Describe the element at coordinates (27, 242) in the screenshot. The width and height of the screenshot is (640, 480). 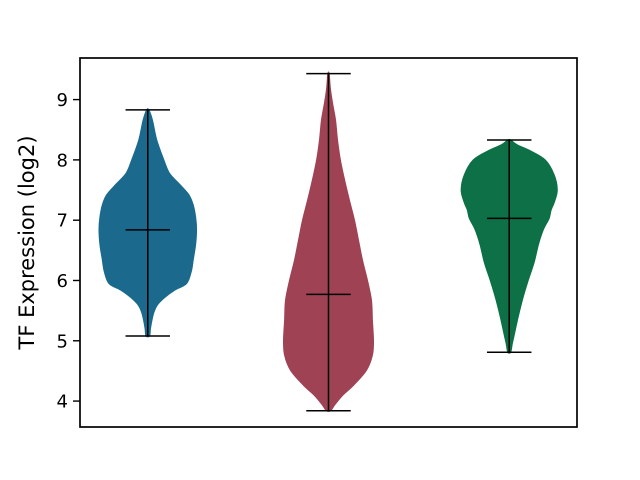
I see `y-axis-label: TF Expression (log2)` at that location.